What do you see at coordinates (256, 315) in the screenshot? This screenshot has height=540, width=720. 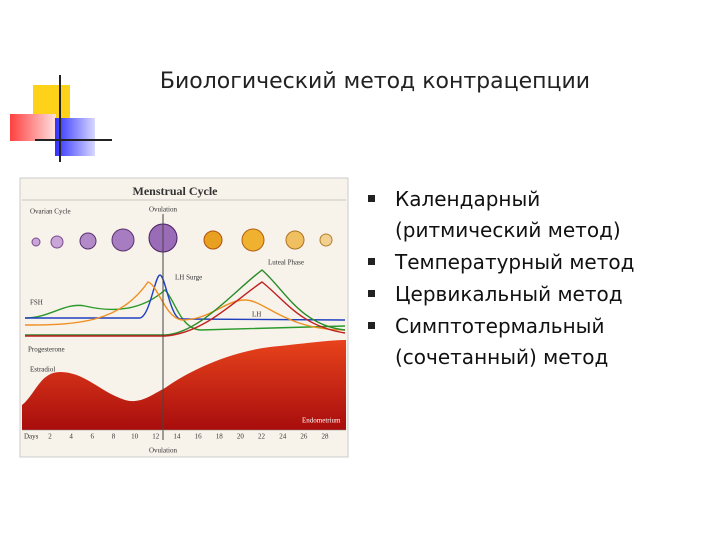 I see `figure-label: LH` at bounding box center [256, 315].